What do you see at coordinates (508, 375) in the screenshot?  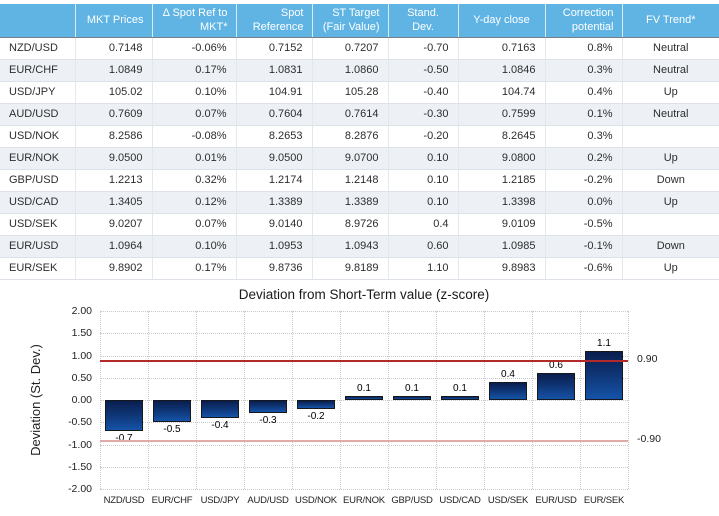 I see `bar-value-label: 0.4` at bounding box center [508, 375].